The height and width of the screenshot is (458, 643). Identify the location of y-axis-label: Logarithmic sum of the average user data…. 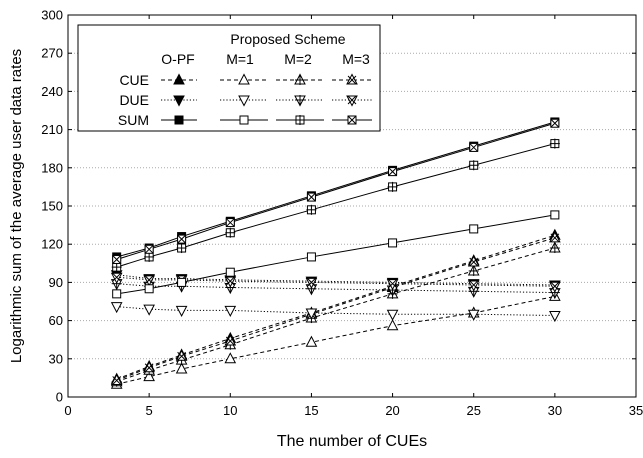
(16, 206).